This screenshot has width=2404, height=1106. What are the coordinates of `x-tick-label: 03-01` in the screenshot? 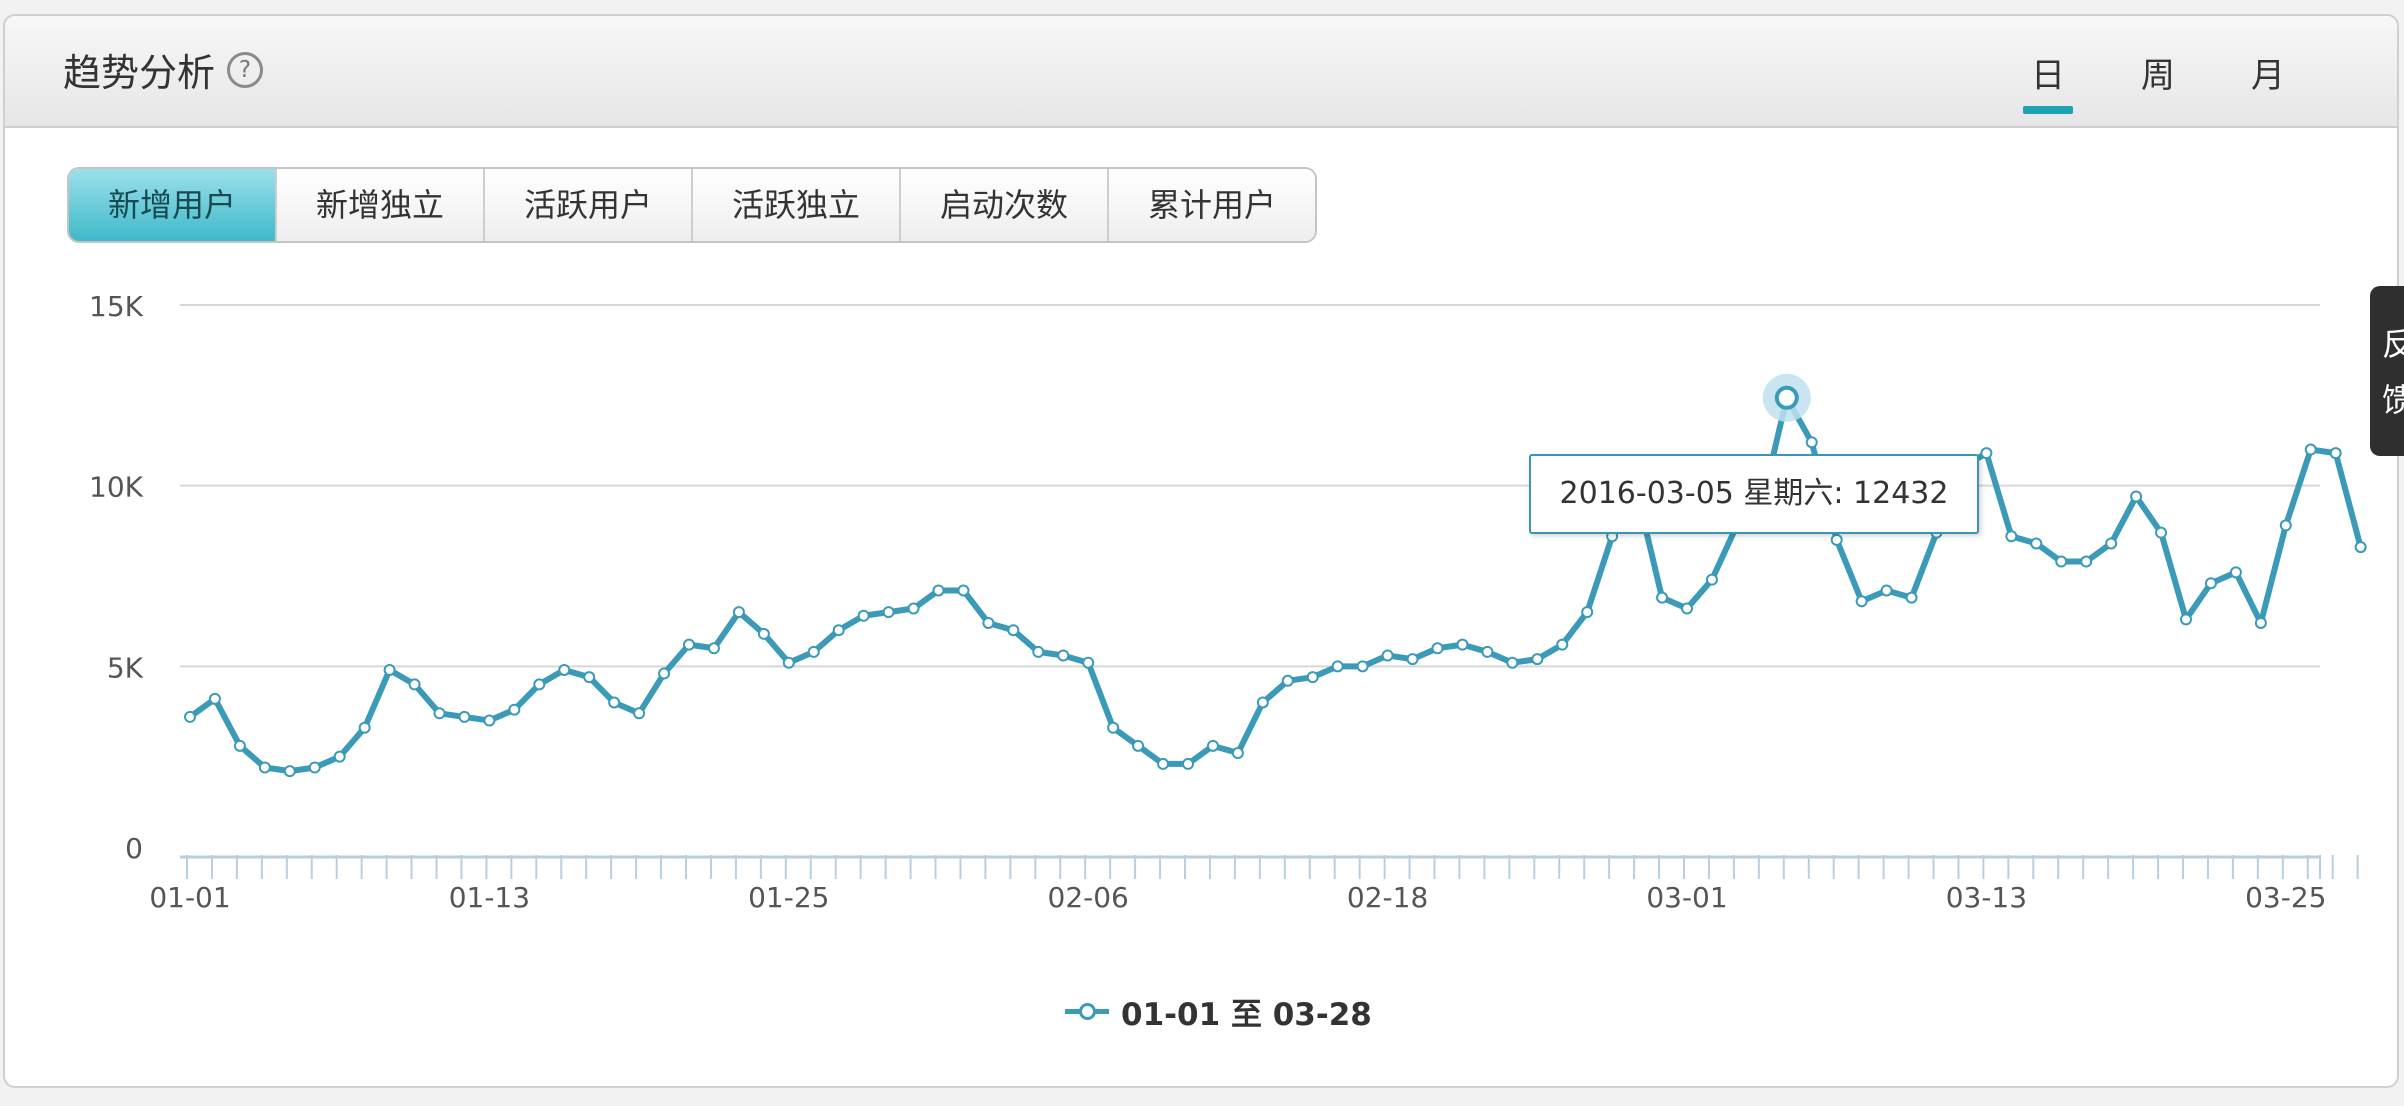 It's located at (1686, 897).